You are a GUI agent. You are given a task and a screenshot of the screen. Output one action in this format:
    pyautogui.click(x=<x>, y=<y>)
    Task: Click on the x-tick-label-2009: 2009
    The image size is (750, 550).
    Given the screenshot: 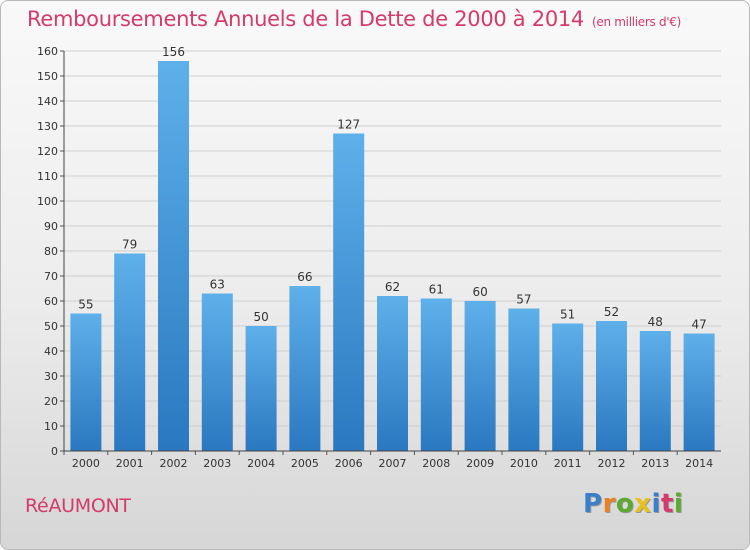 What is the action you would take?
    pyautogui.click(x=480, y=463)
    